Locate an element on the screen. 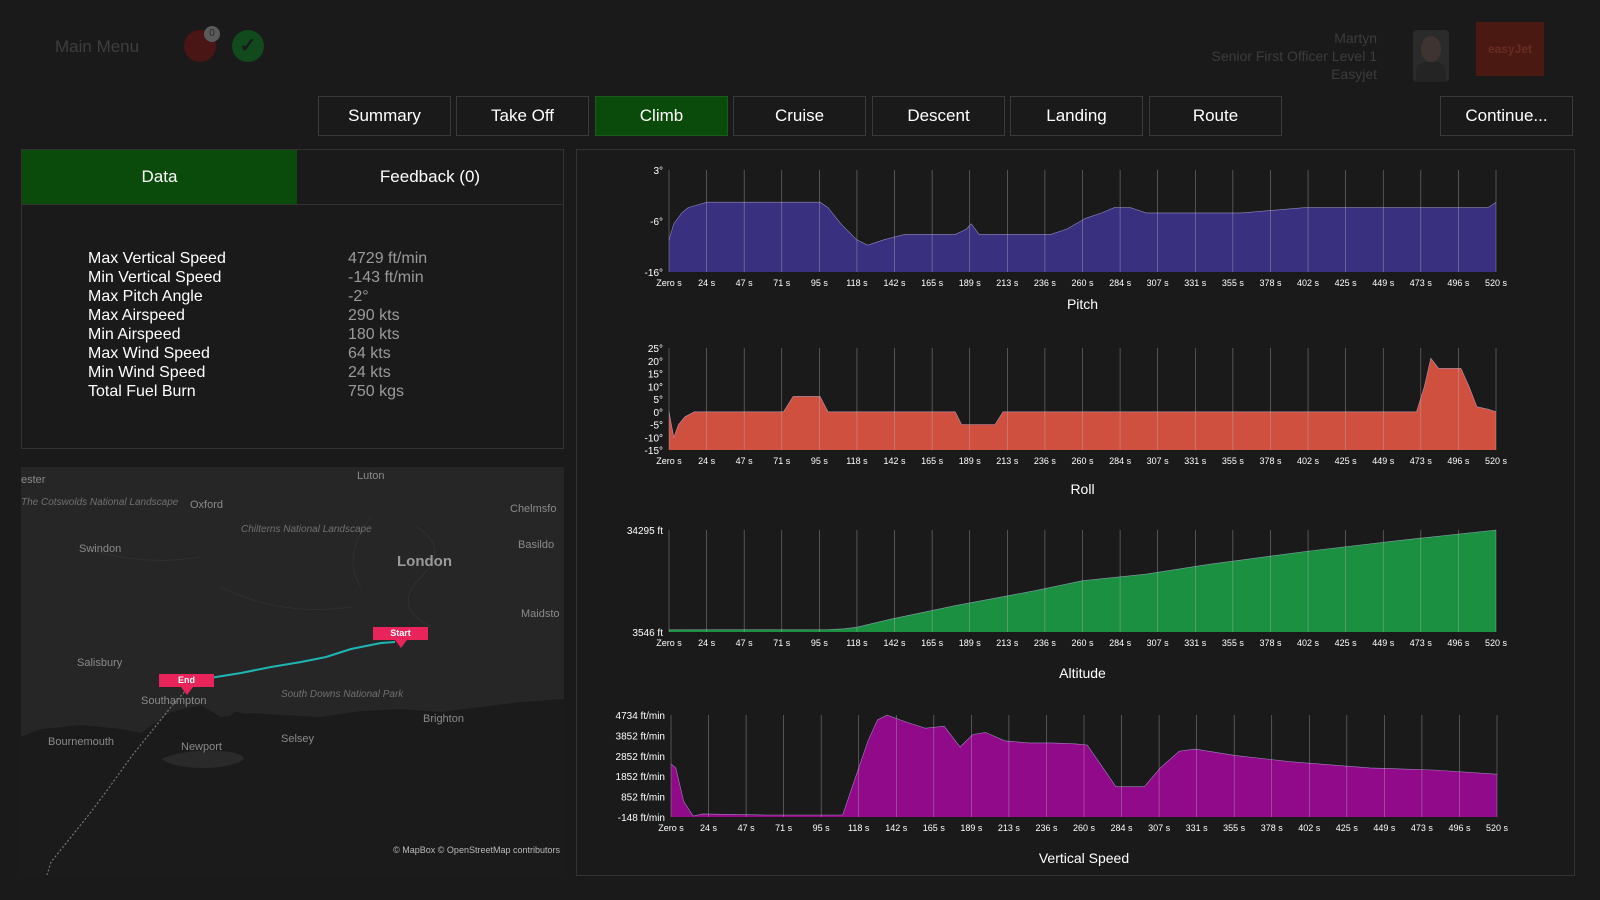 Image resolution: width=1600 pixels, height=900 pixels. map-attribution: © MapBox © OpenStreetMap contributors is located at coordinates (476, 850).